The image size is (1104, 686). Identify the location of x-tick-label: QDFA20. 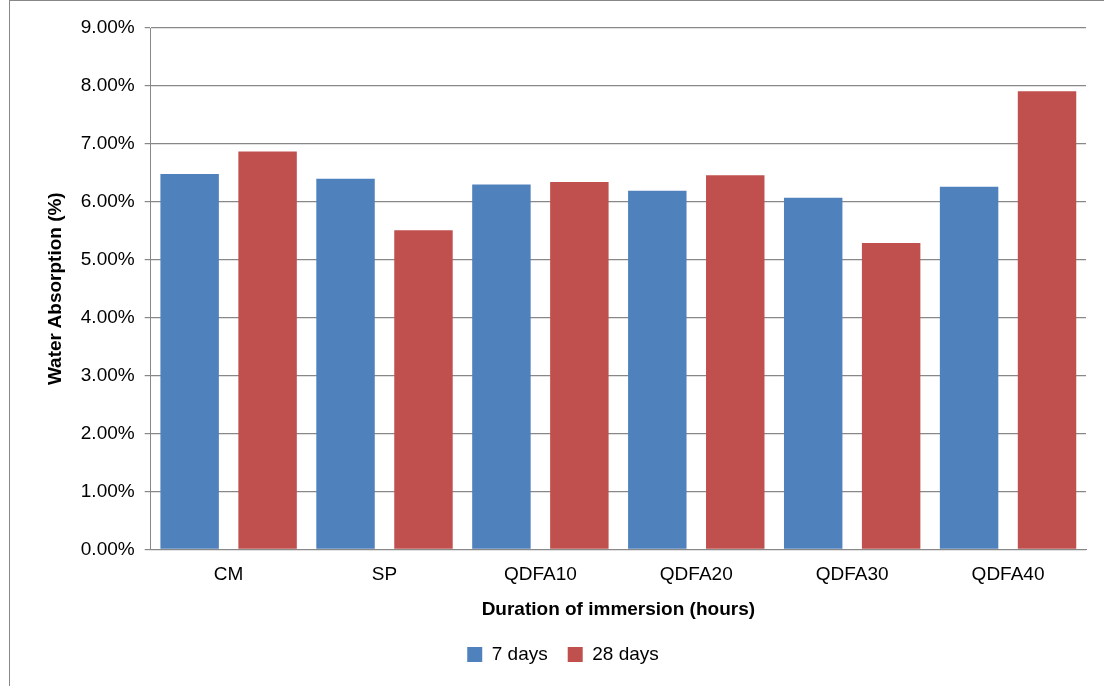
(696, 574).